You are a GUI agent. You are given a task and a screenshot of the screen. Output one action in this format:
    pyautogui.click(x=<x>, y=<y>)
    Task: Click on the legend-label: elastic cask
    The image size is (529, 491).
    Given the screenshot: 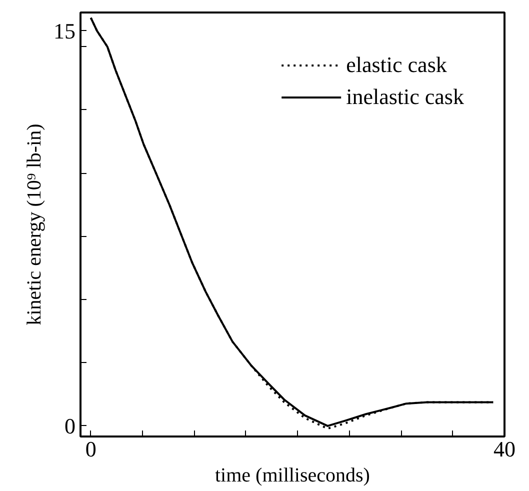 What is the action you would take?
    pyautogui.click(x=396, y=65)
    